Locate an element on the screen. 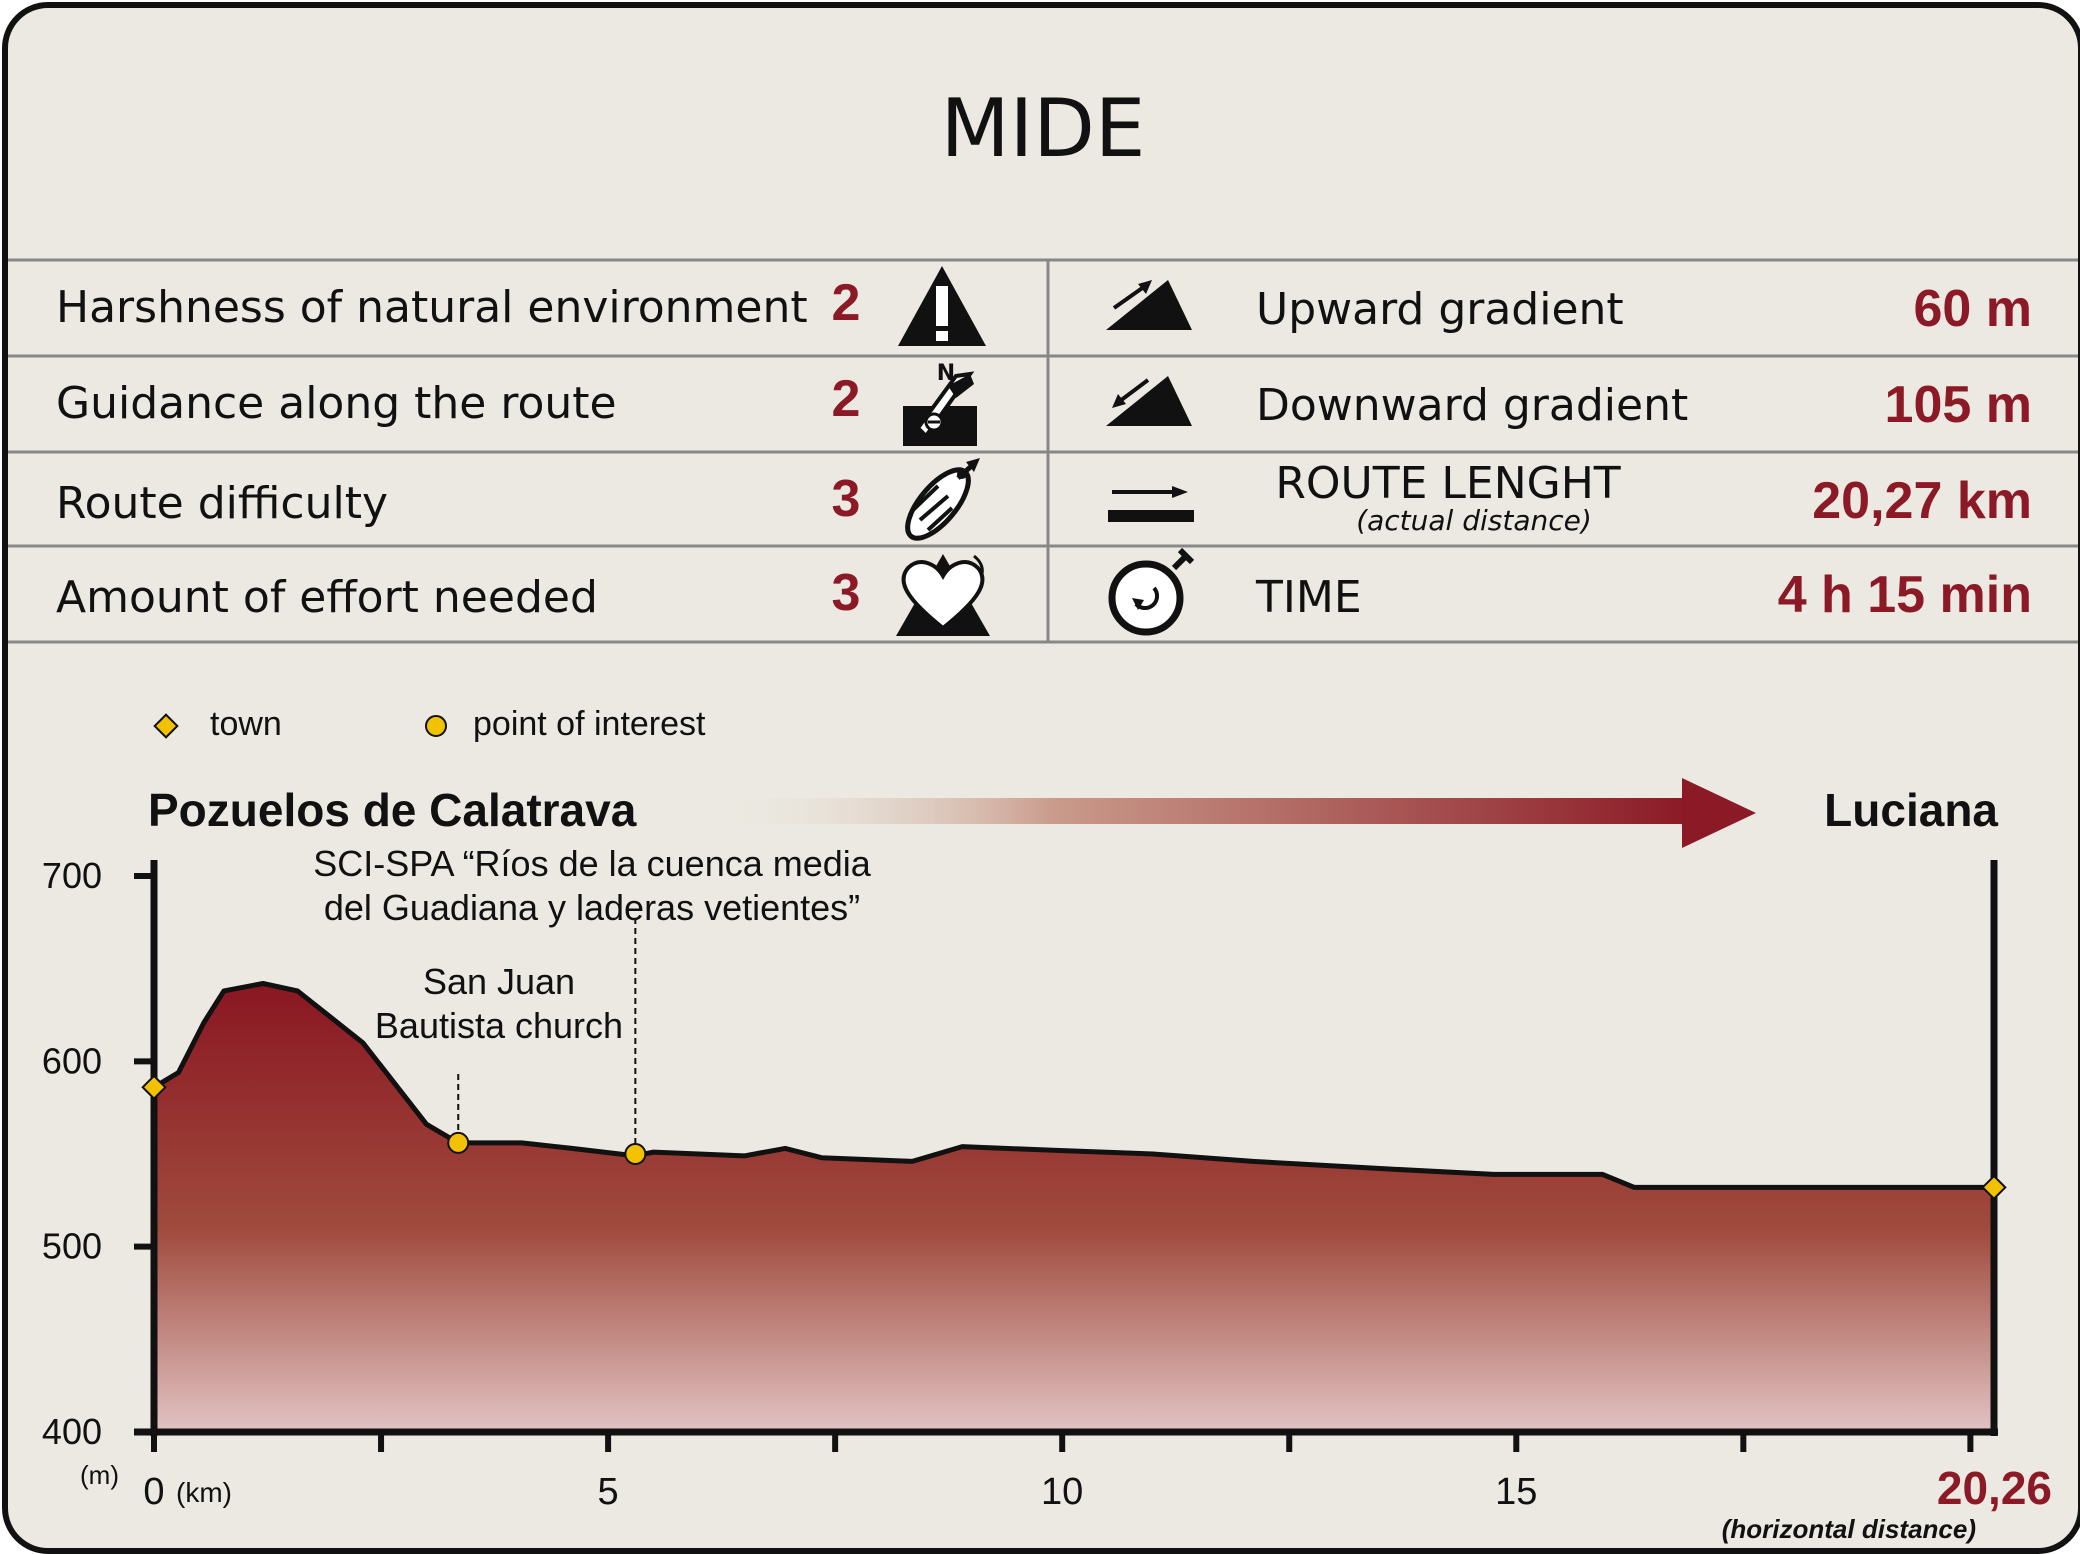  legend-town-marker is located at coordinates (166, 726).